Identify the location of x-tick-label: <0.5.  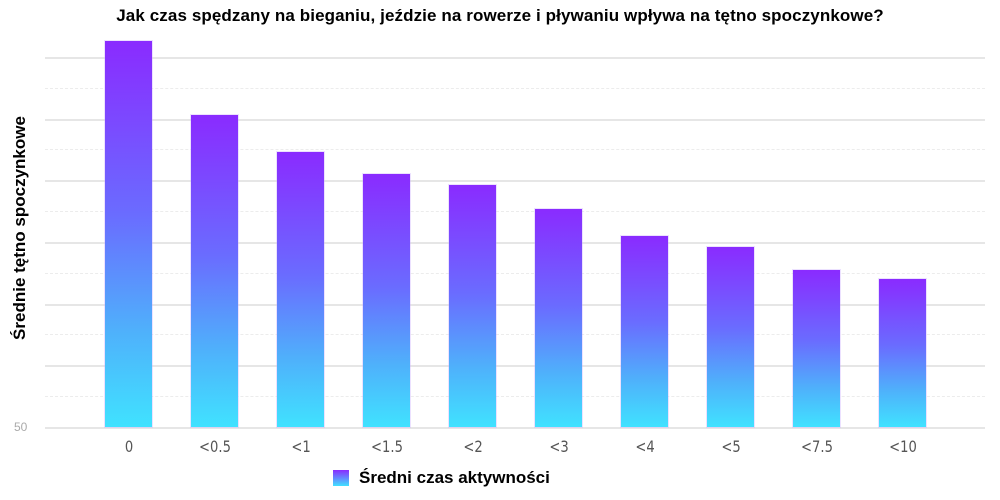
(214, 446).